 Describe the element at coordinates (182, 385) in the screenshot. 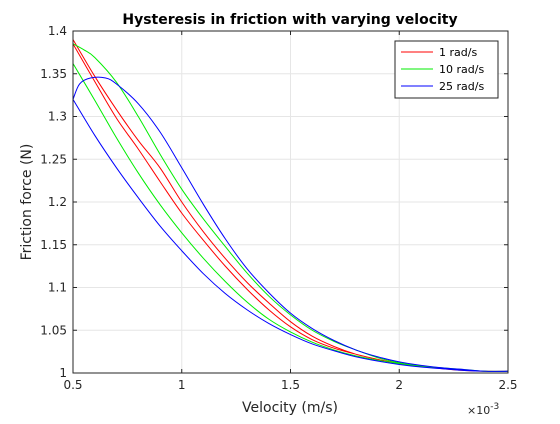

I see `x-tick-label: 1` at that location.